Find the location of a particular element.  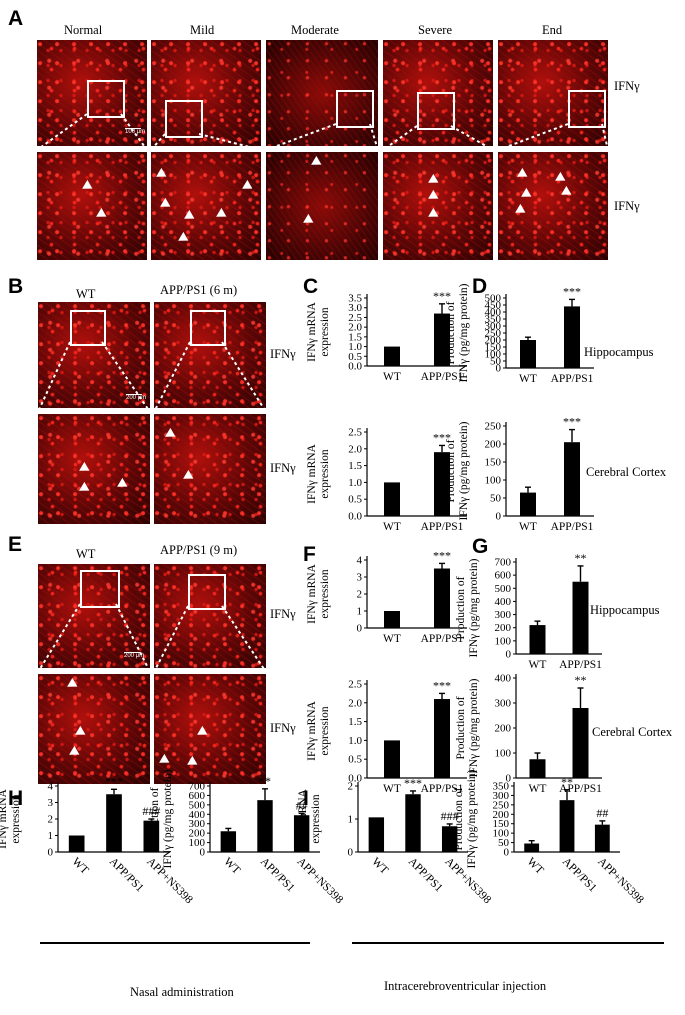

y-tick-label: 1.5 is located at coordinates (355, 337).